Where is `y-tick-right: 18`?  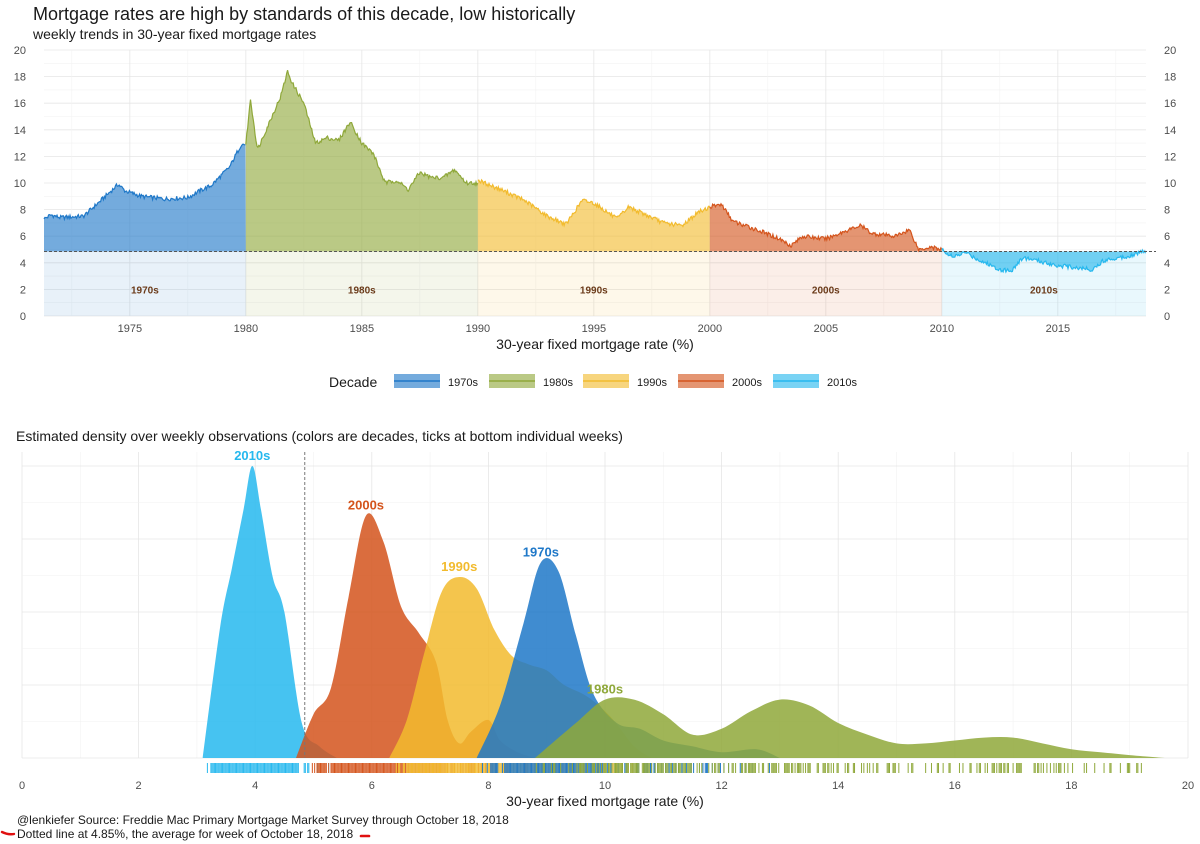 y-tick-right: 18 is located at coordinates (1170, 78).